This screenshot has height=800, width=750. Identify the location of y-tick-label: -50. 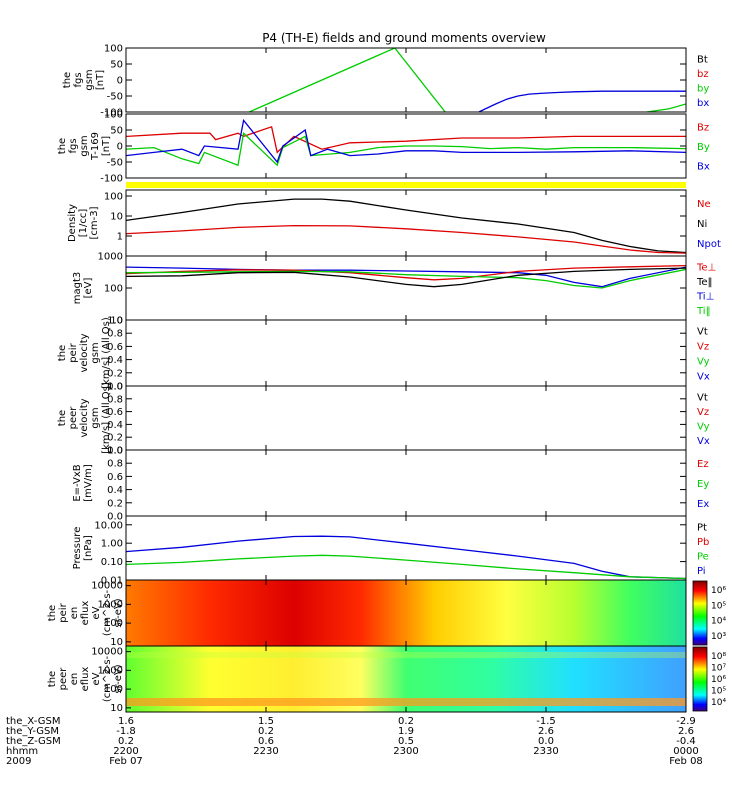
(115, 163).